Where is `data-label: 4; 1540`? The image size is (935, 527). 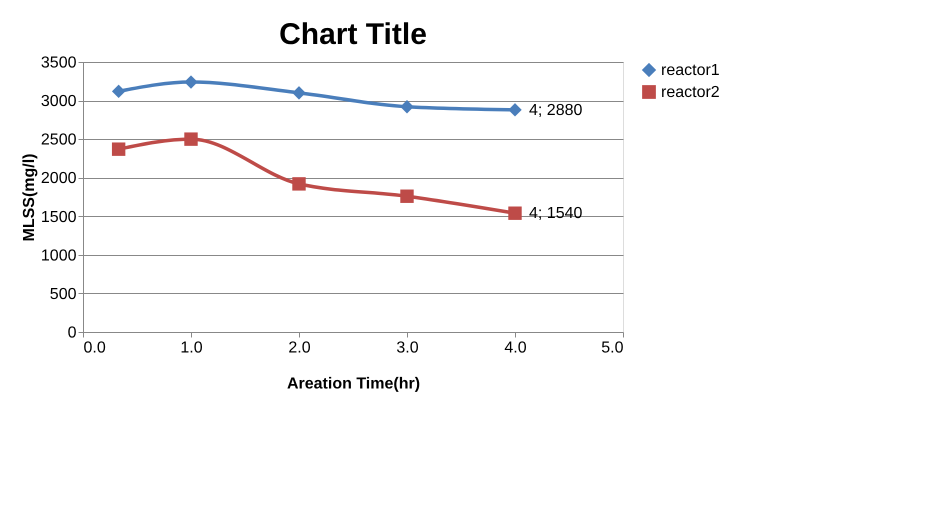 data-label: 4; 1540 is located at coordinates (555, 213).